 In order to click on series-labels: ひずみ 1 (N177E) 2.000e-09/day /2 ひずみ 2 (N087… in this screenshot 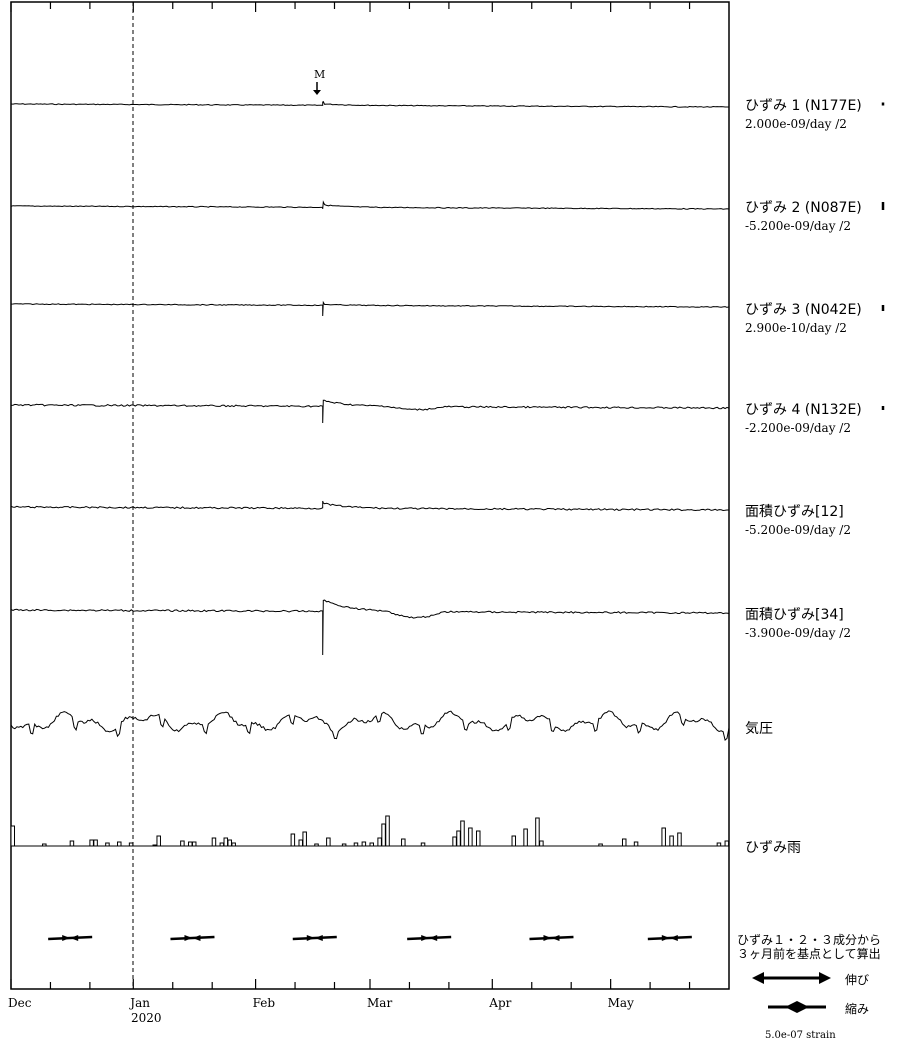, I will do `click(815, 477)`.